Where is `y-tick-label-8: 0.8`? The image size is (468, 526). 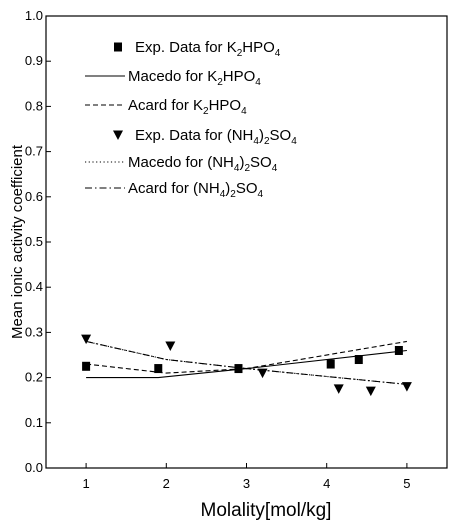 y-tick-label-8: 0.8 is located at coordinates (34, 105).